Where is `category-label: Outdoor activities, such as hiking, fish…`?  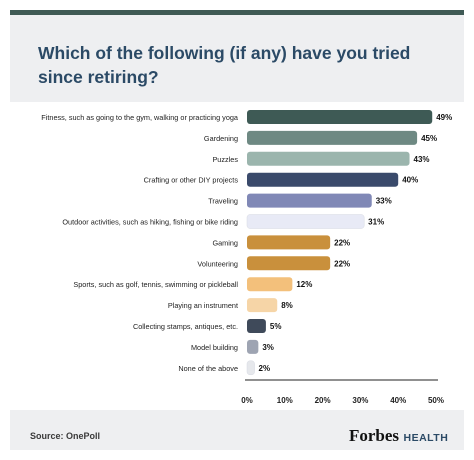
category-label: Outdoor activities, such as hiking, fish… is located at coordinates (150, 222).